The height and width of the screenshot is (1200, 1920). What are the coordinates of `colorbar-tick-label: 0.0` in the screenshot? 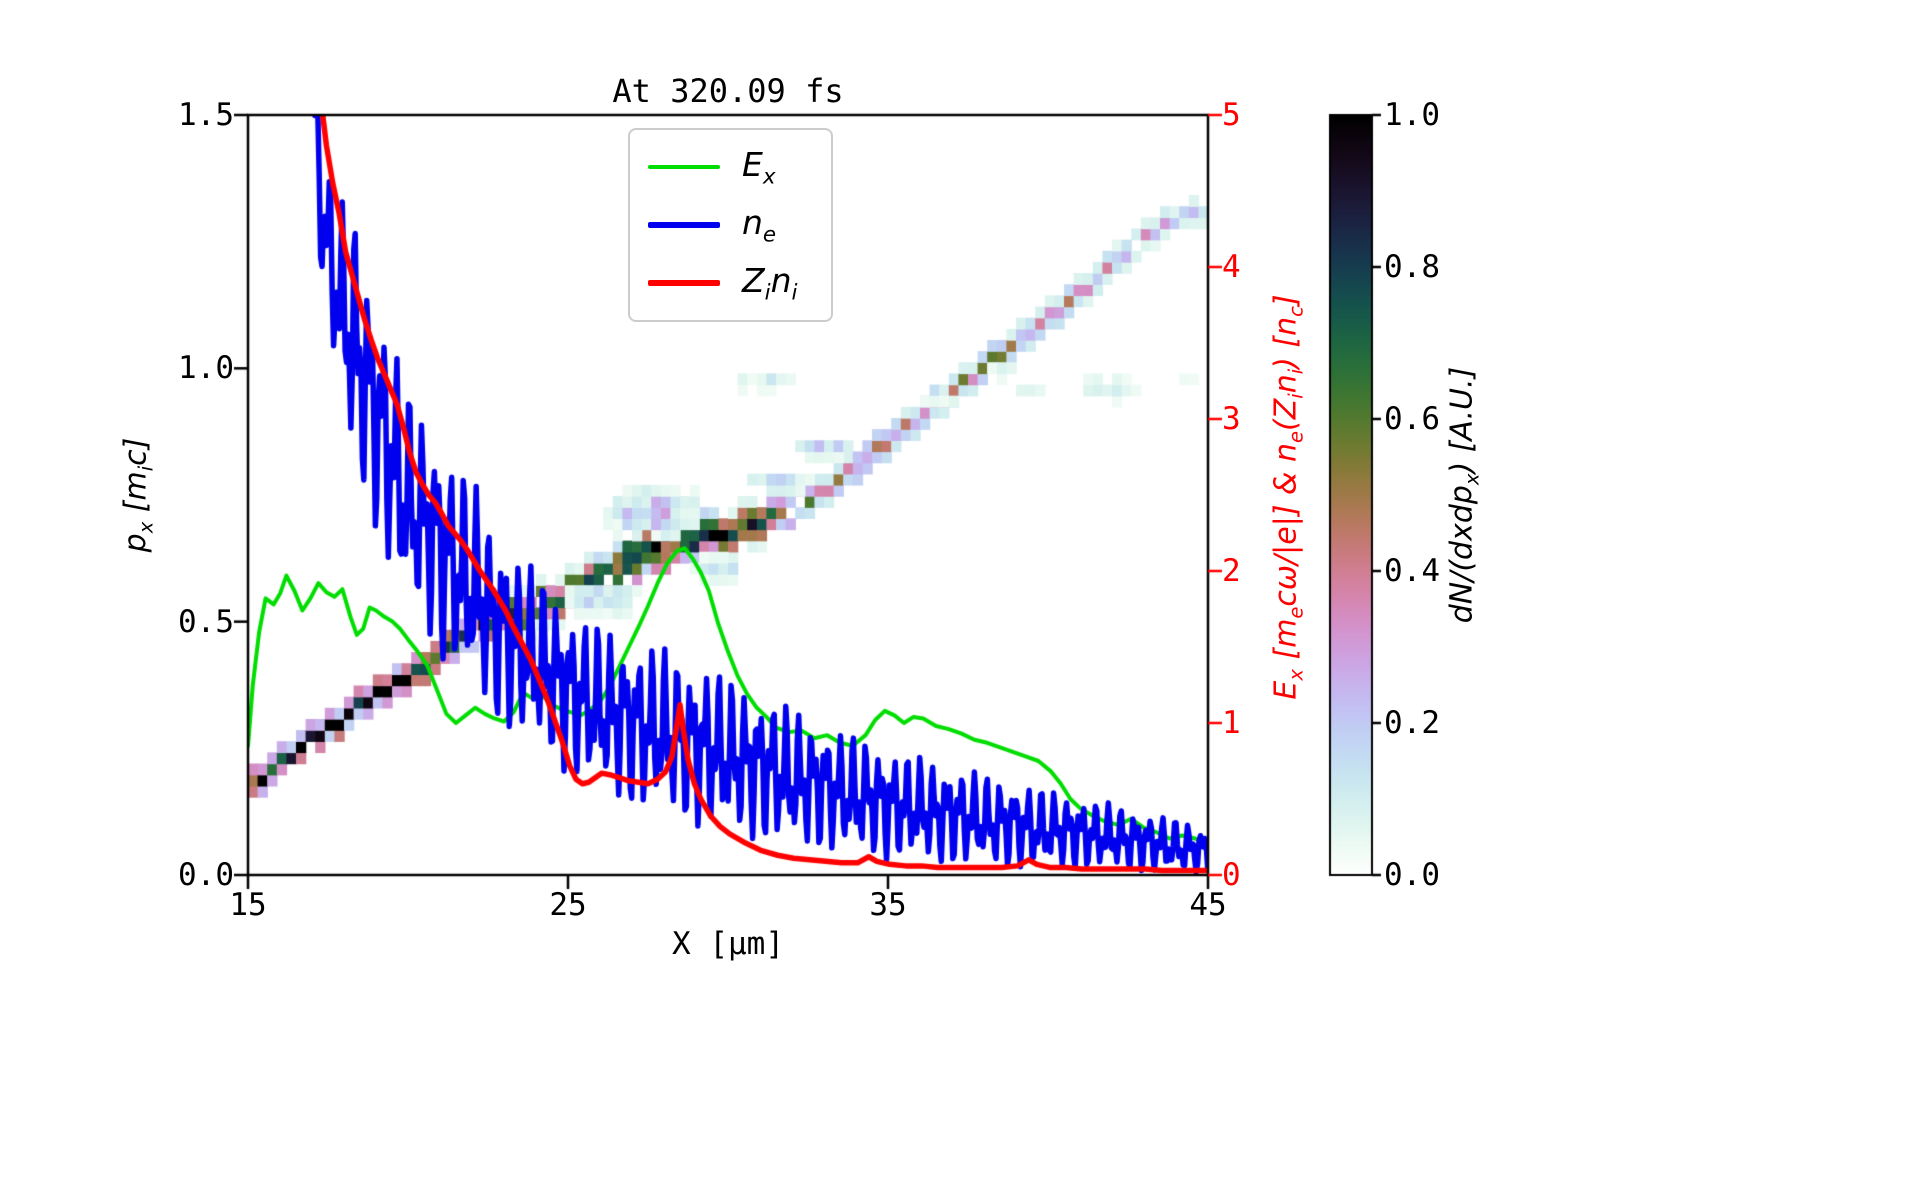 It's located at (1412, 875).